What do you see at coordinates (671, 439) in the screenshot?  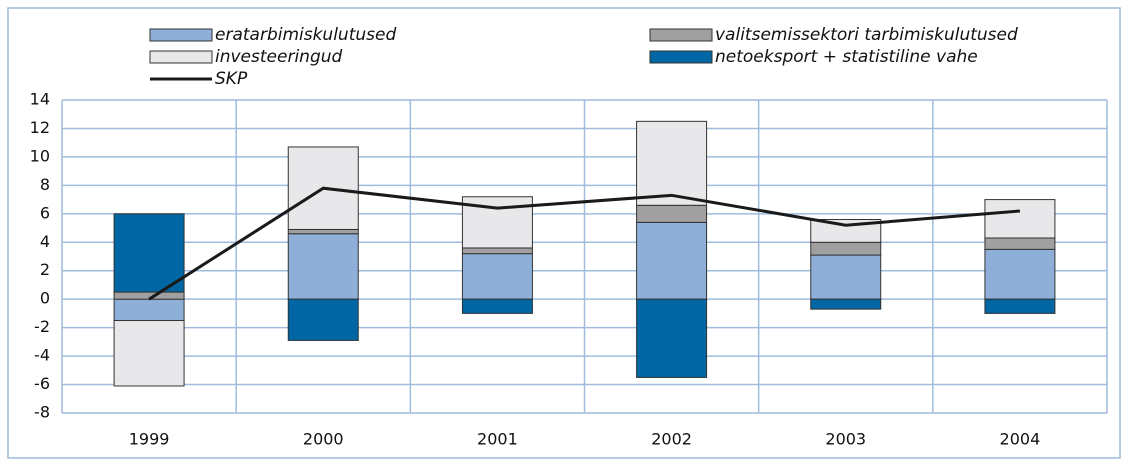 I see `x-tick-label: 2002` at bounding box center [671, 439].